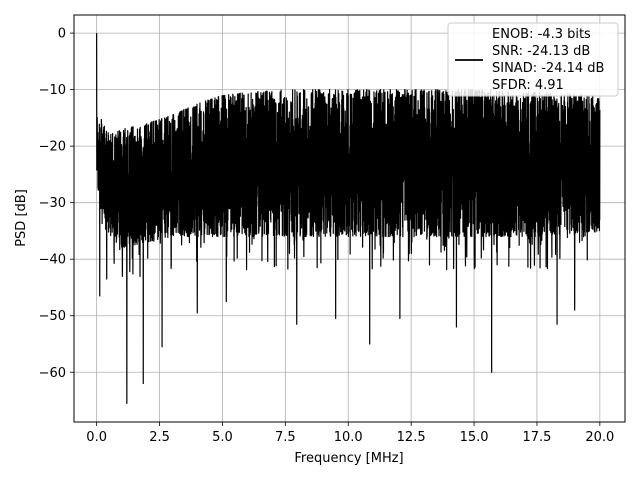 This screenshot has height=480, width=640. Describe the element at coordinates (52, 373) in the screenshot. I see `y-tick-label: −60` at that location.